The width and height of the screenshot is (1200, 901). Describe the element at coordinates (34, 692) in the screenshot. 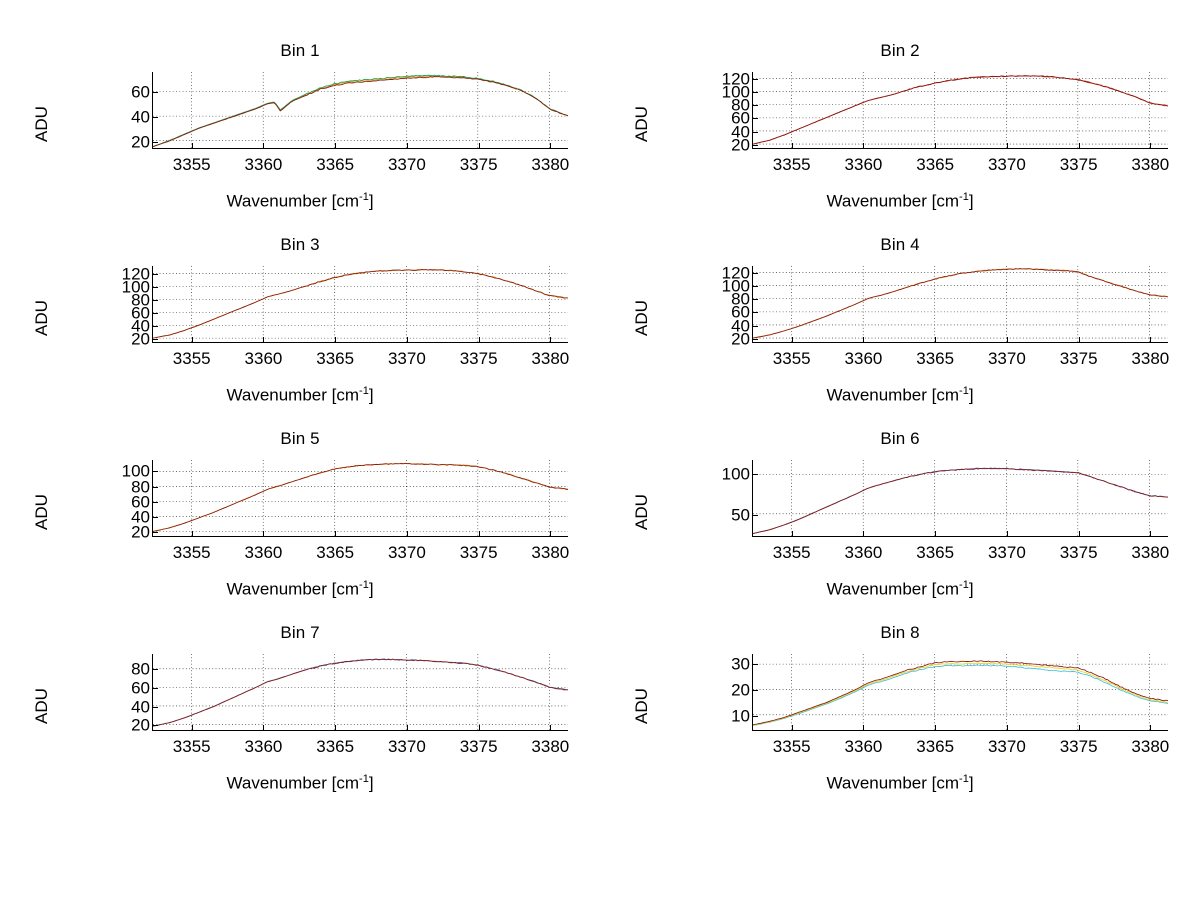

I see `y-axis-label-wrap: ADU` at that location.